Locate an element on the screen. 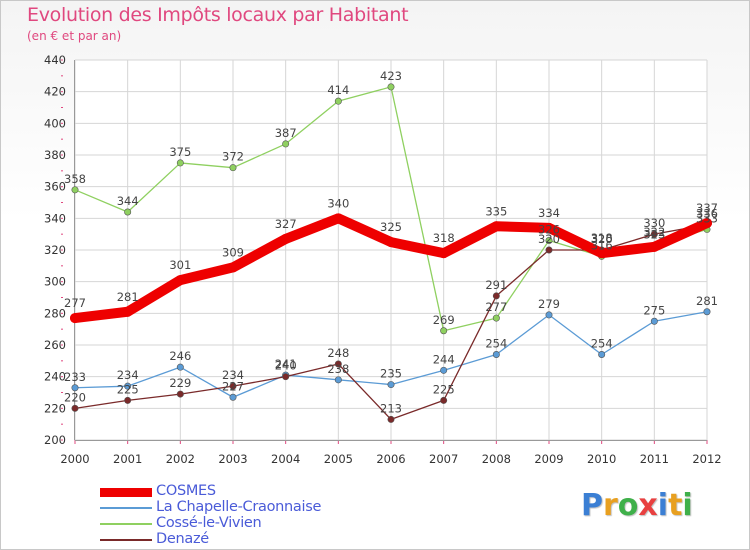  data-label: 340 is located at coordinates (338, 203).